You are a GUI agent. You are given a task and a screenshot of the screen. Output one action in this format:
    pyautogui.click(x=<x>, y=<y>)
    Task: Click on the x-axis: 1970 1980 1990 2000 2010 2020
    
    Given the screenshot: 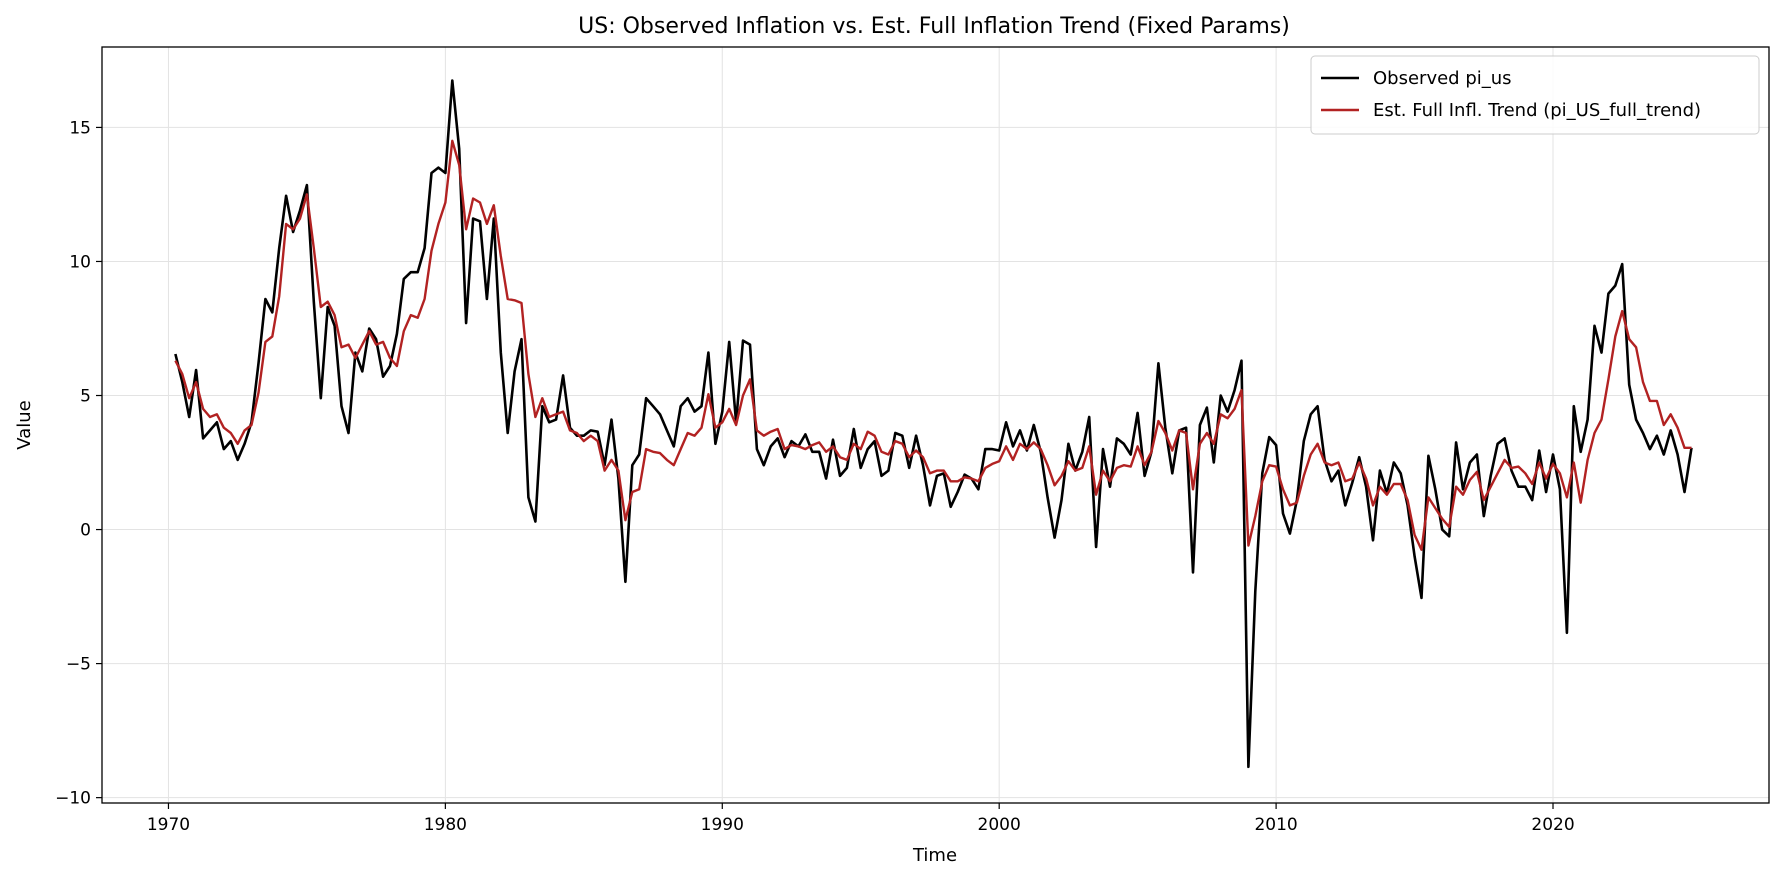 What is the action you would take?
    pyautogui.click(x=861, y=819)
    